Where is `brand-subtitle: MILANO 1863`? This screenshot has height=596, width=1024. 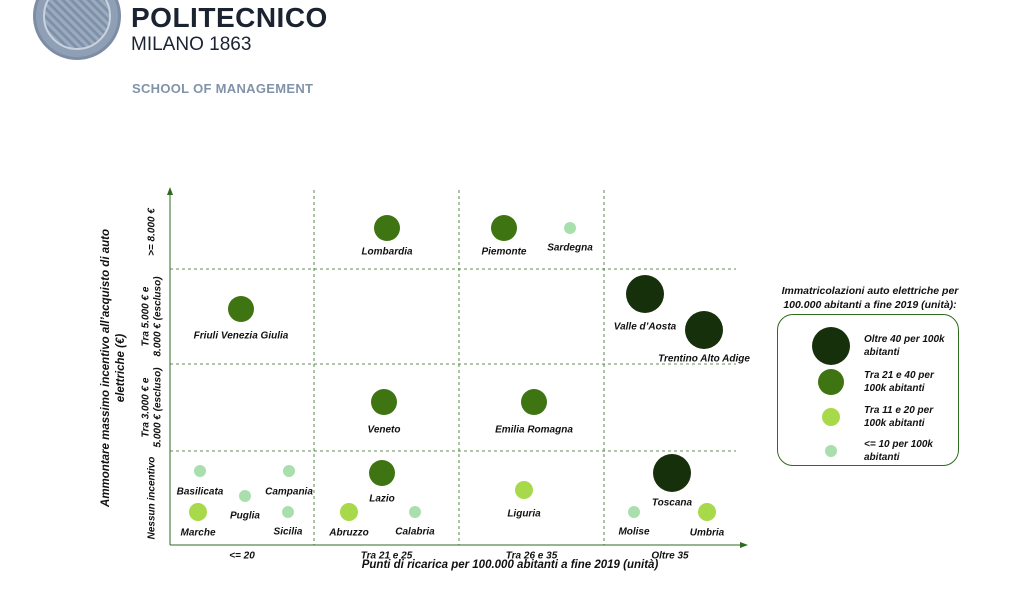
brand-subtitle: MILANO 1863 is located at coordinates (191, 44).